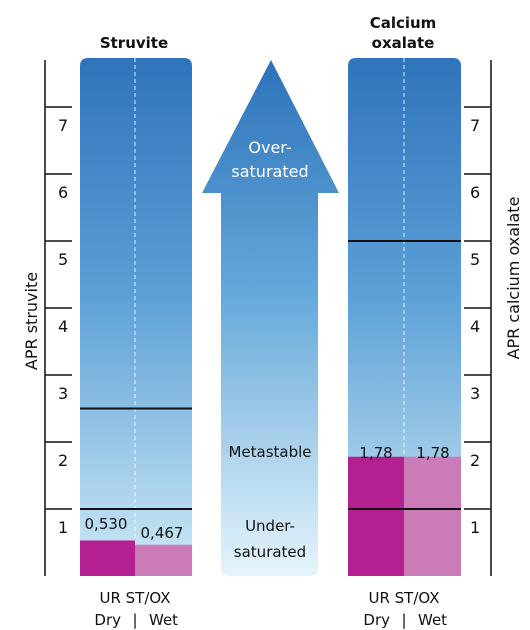 The width and height of the screenshot is (530, 630). What do you see at coordinates (63, 460) in the screenshot?
I see `left-tick-label-2: 2` at bounding box center [63, 460].